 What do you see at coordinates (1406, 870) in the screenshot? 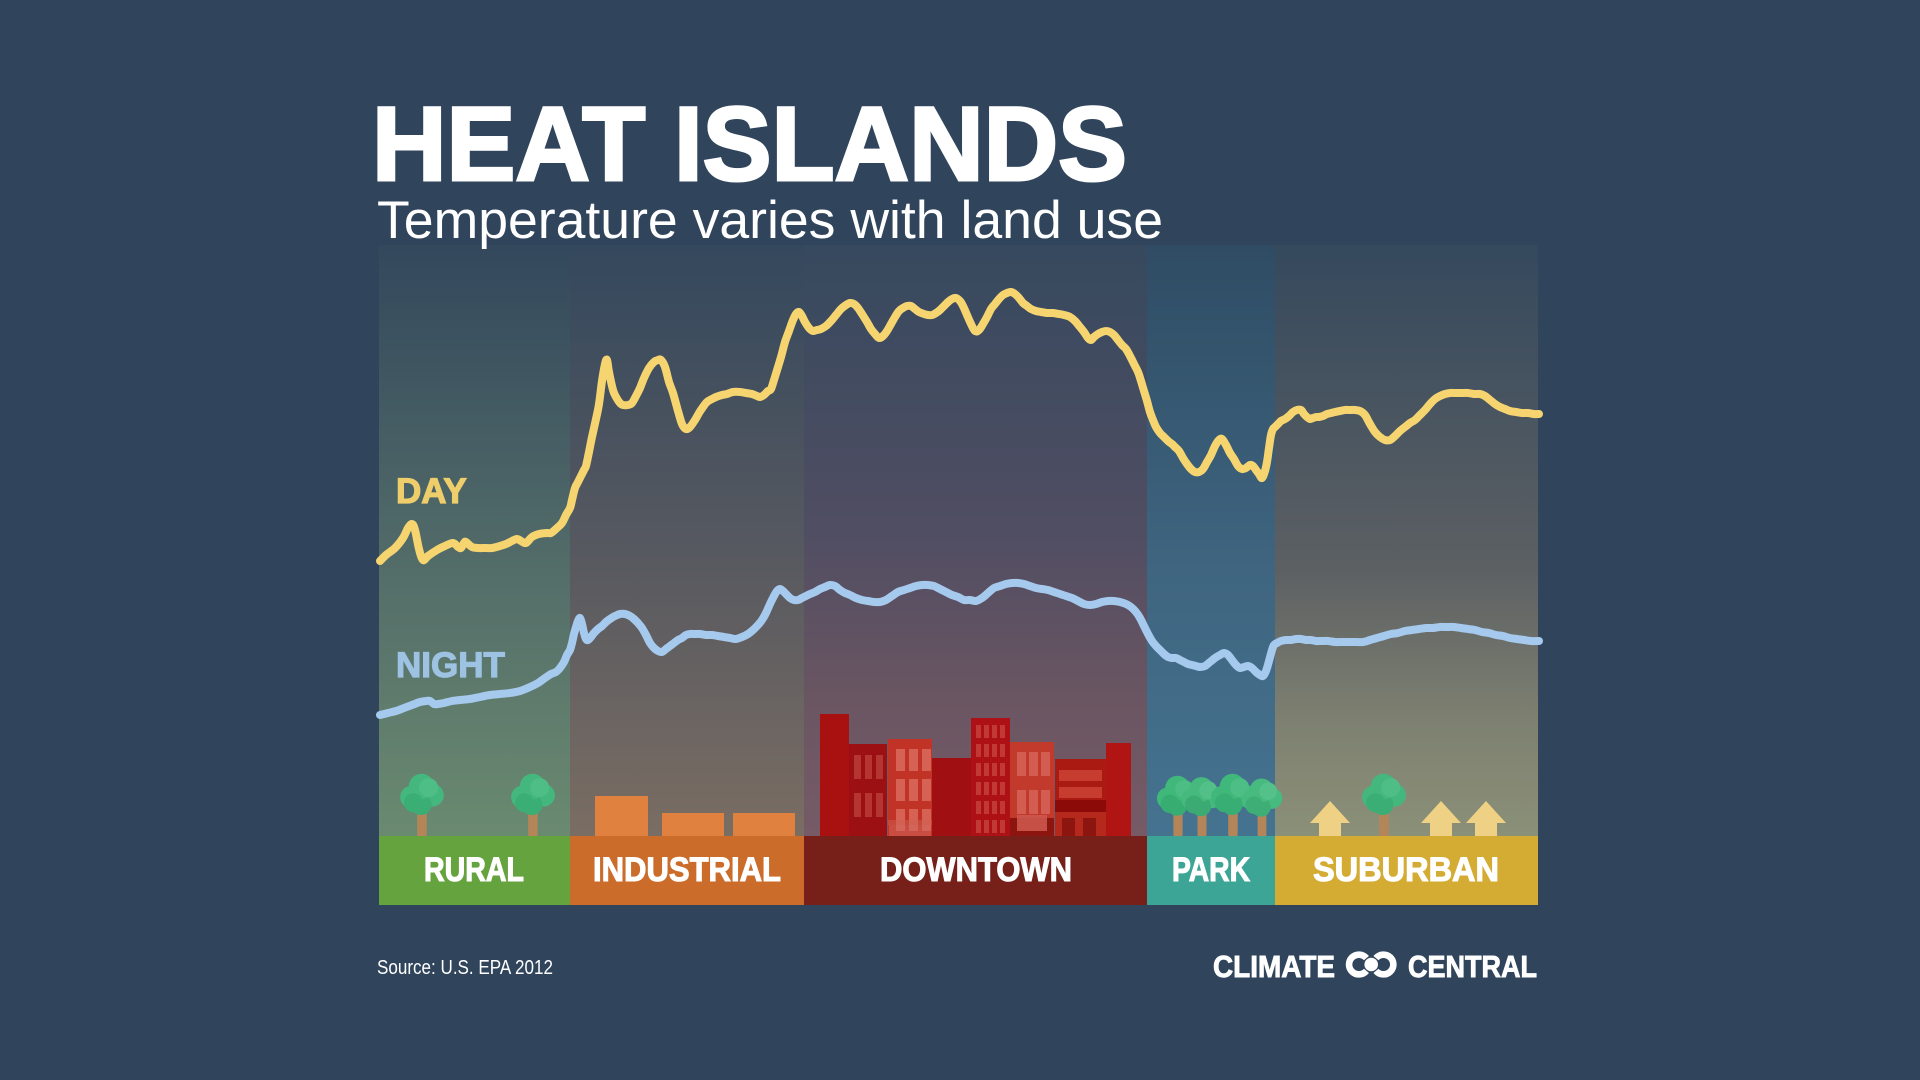
I see `svg-text: SUBURBAN` at bounding box center [1406, 870].